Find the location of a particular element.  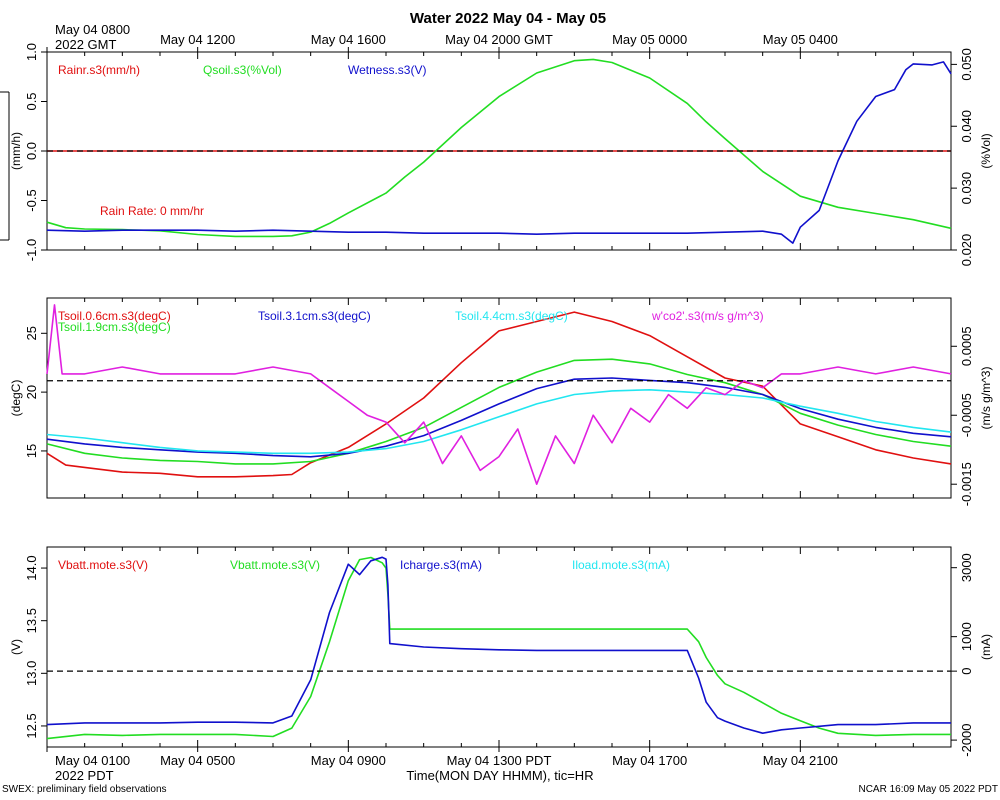

bottom-time-label-4: May 04 2100 is located at coordinates (800, 760).